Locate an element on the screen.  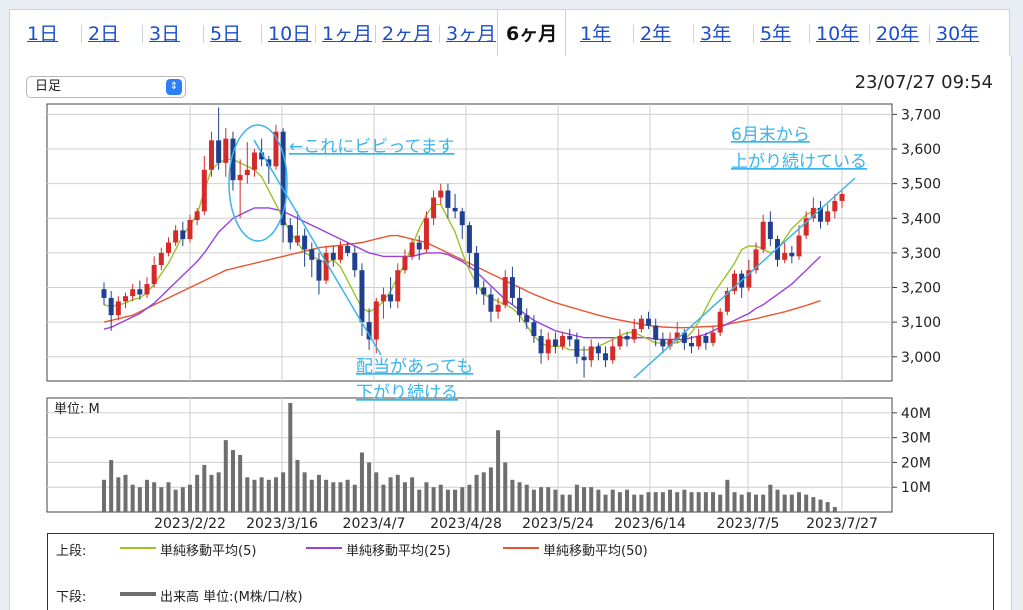
select-value: 日足 is located at coordinates (48, 86).